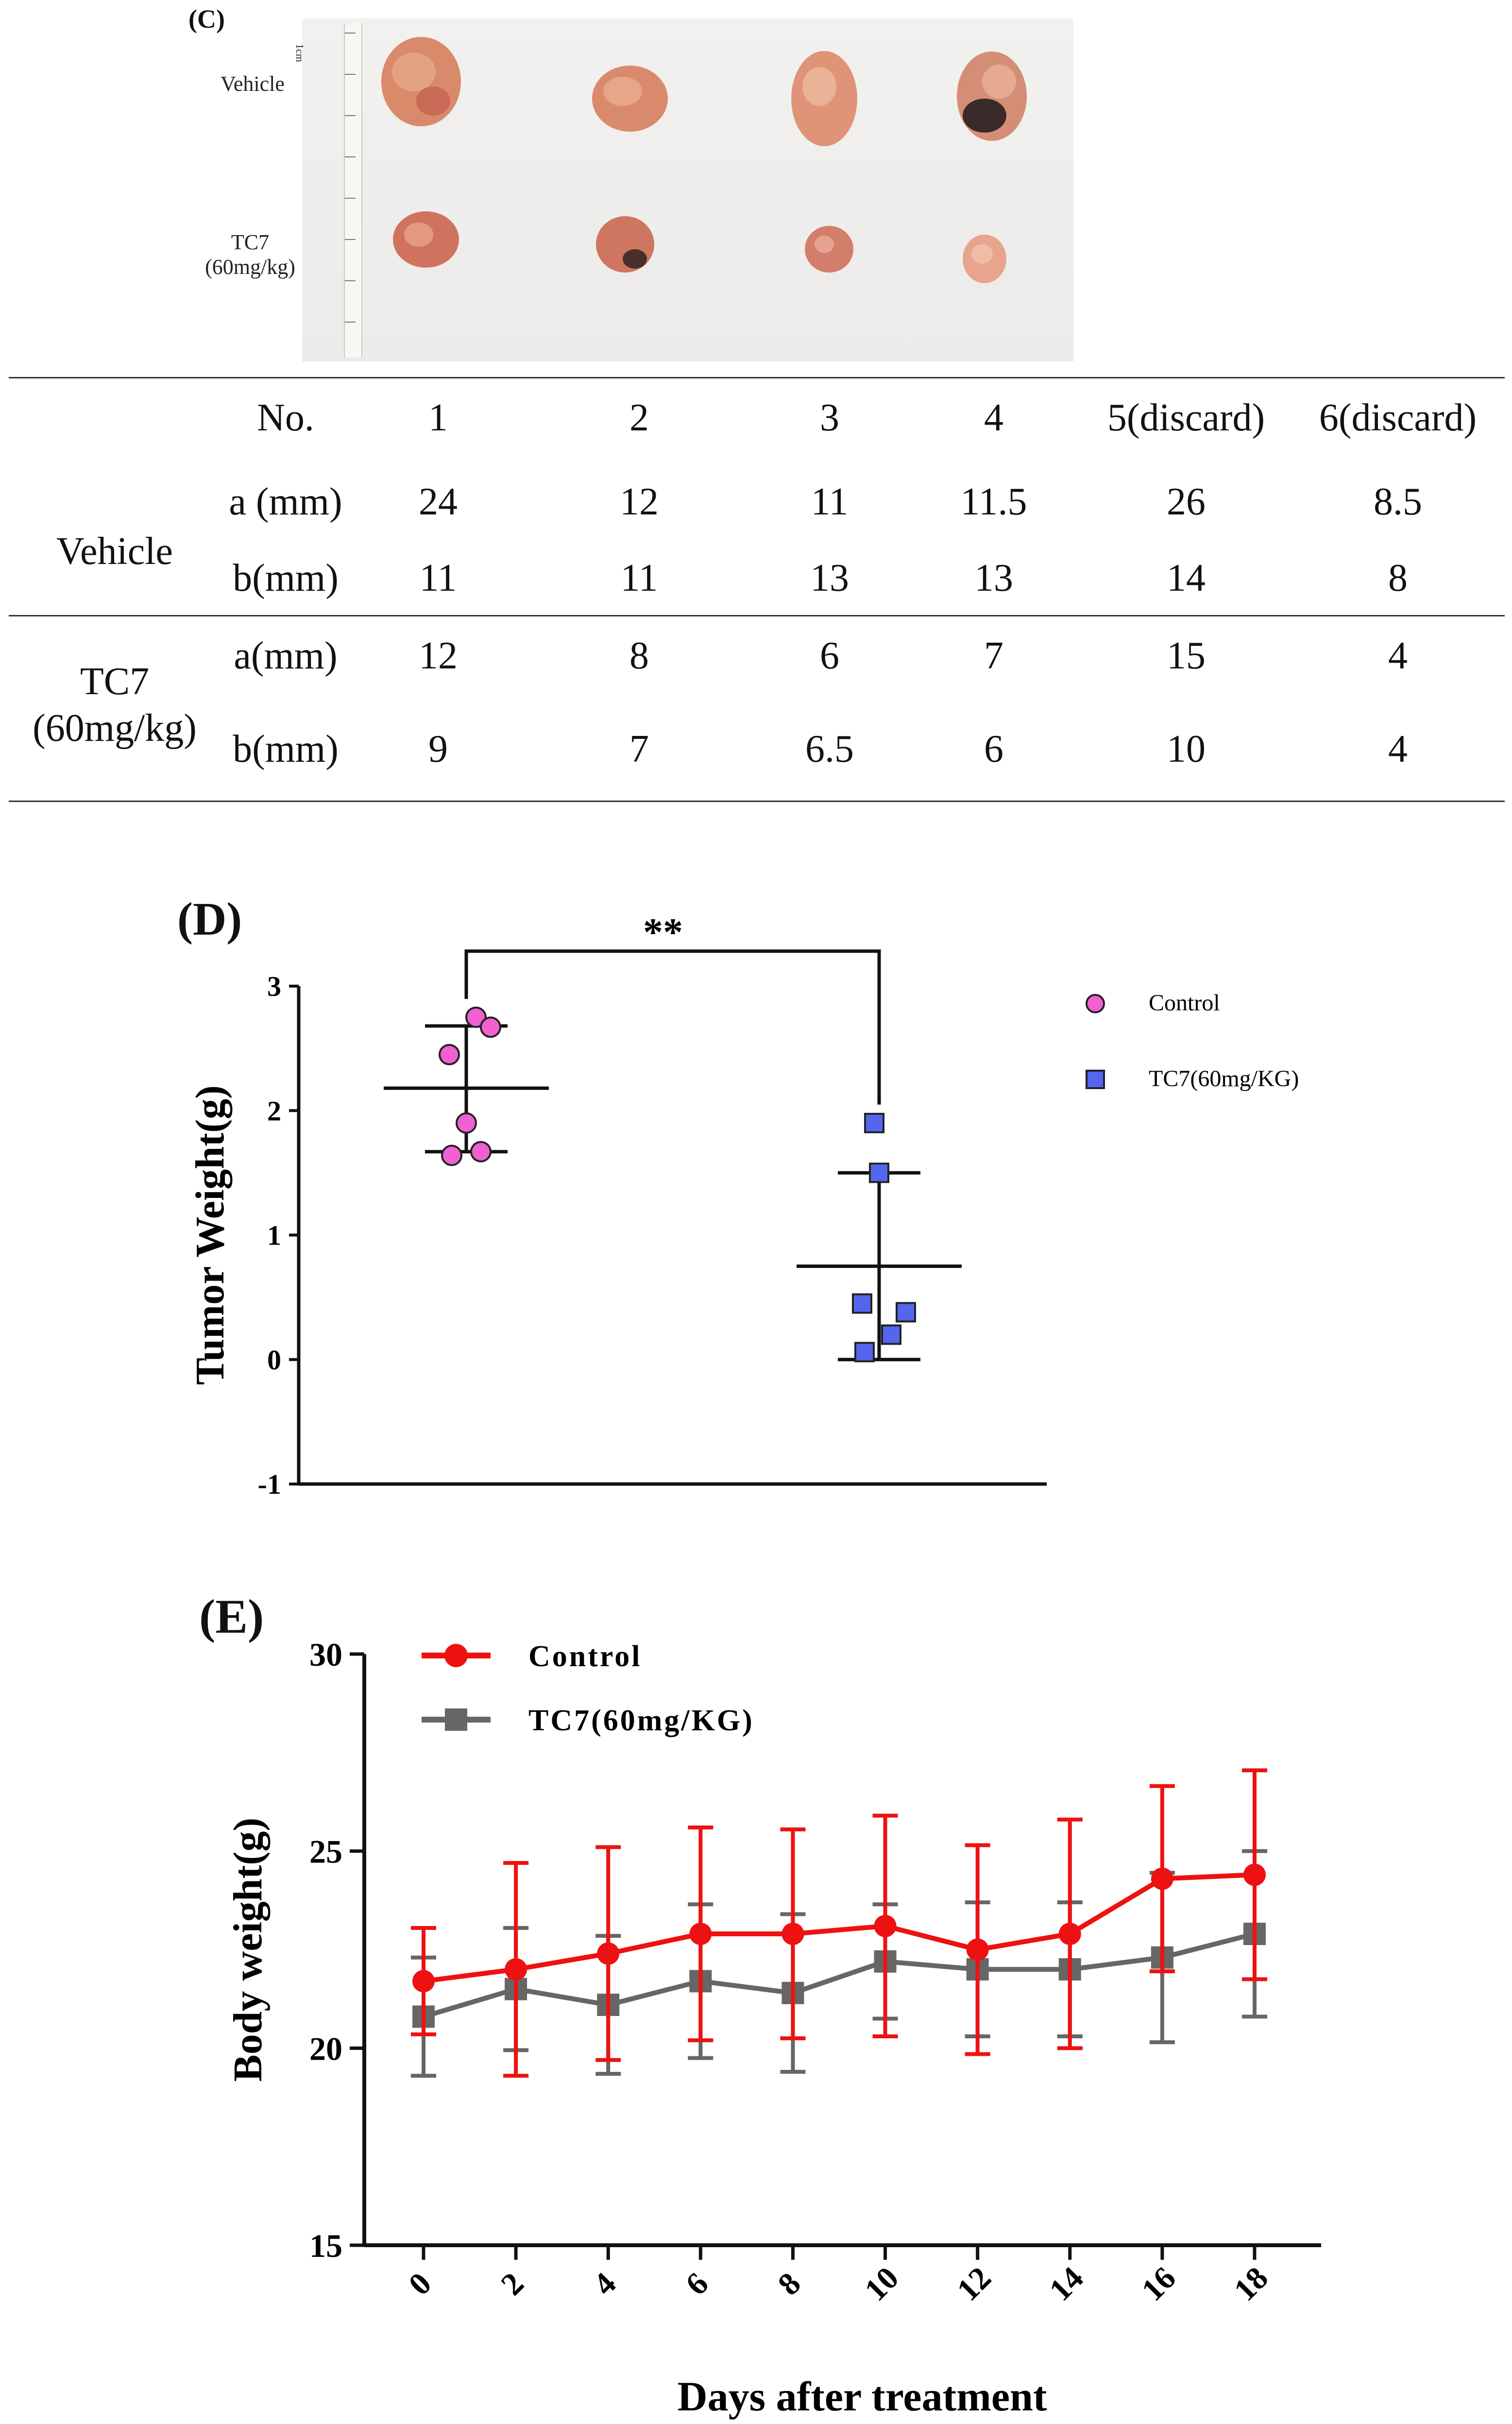  Describe the element at coordinates (757, 615) in the screenshot. I see `table-rule-mid` at that location.